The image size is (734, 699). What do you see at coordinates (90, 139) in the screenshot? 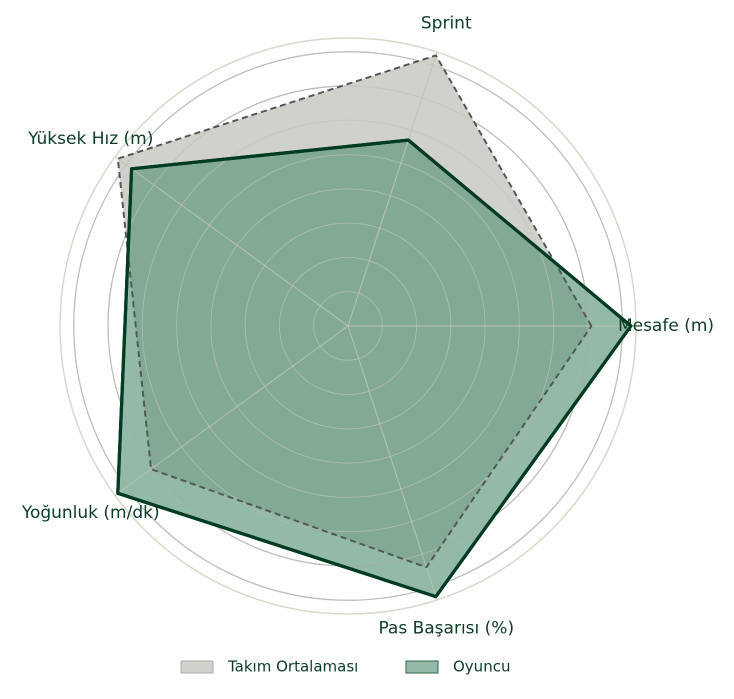
I see `axis-label: Yüksek Hız (m)` at bounding box center [90, 139].